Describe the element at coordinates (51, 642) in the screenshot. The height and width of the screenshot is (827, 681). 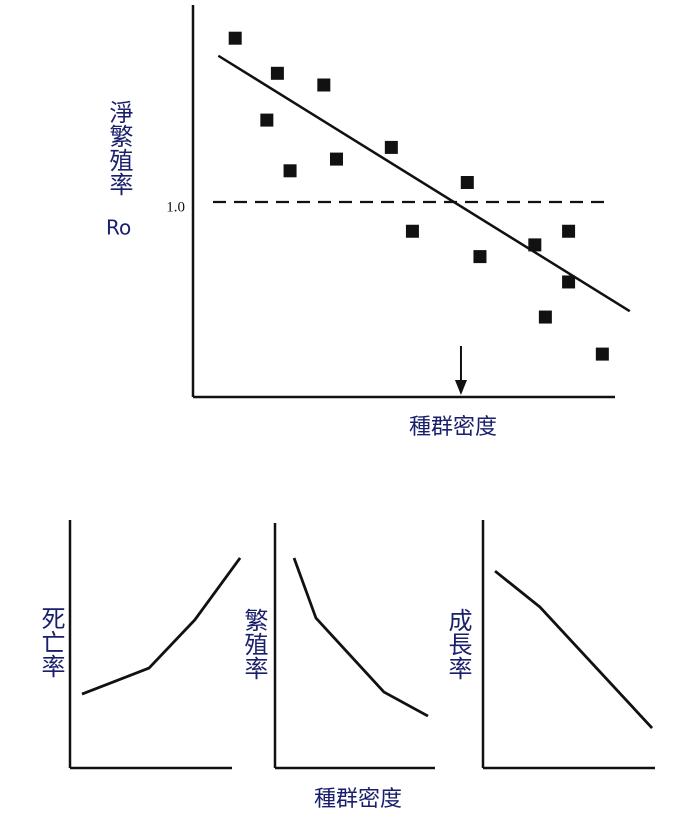
I see `y-axis-label: 死亡率` at that location.